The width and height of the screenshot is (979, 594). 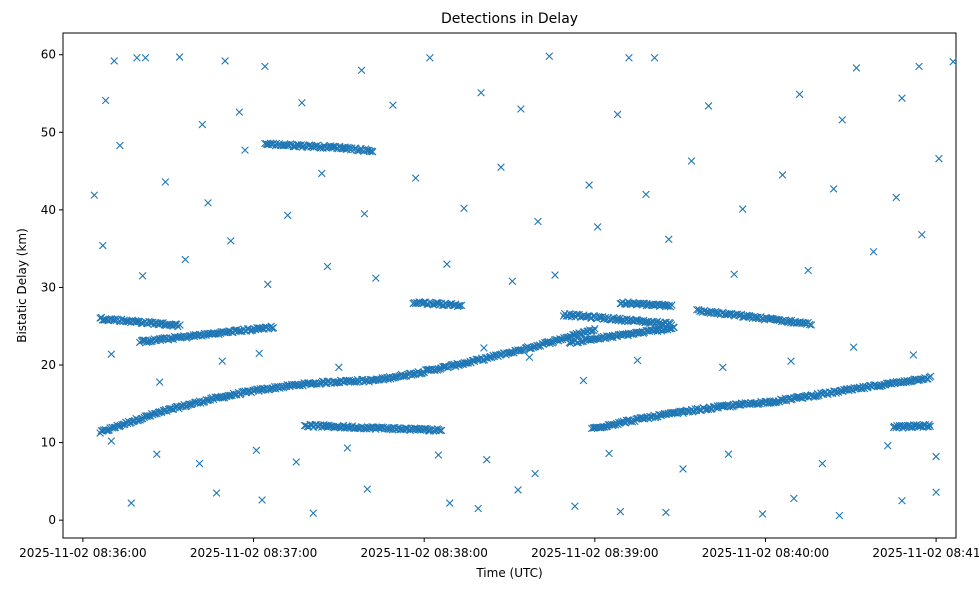 What do you see at coordinates (52, 520) in the screenshot?
I see `y-tick-label: 0` at bounding box center [52, 520].